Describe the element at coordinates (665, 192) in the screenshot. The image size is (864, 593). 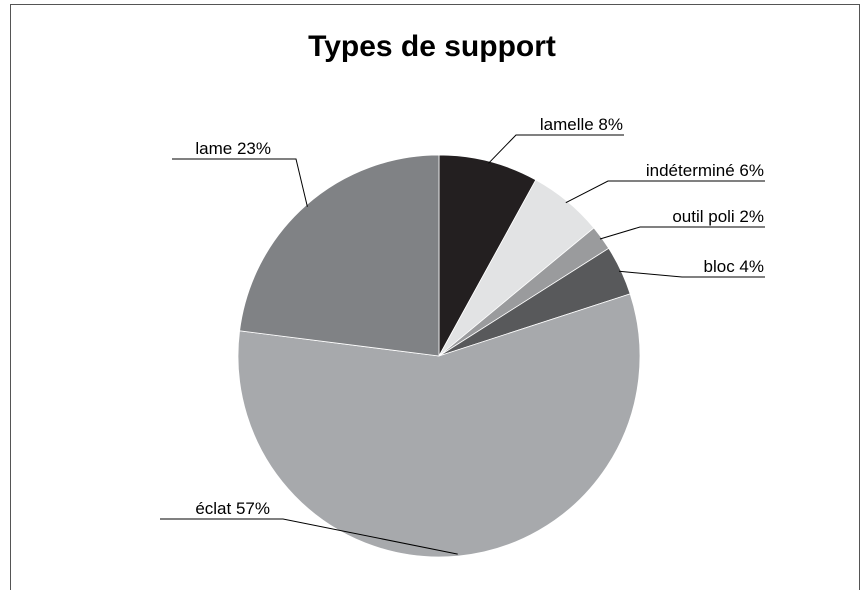
I see `leader-line-indéterminé` at that location.